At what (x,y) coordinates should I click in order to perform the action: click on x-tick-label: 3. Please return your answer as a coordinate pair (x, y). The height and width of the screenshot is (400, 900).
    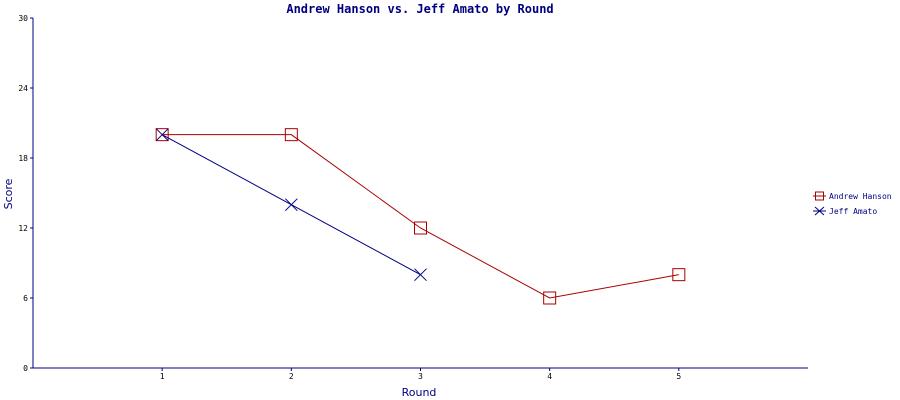
    Looking at the image, I should click on (420, 376).